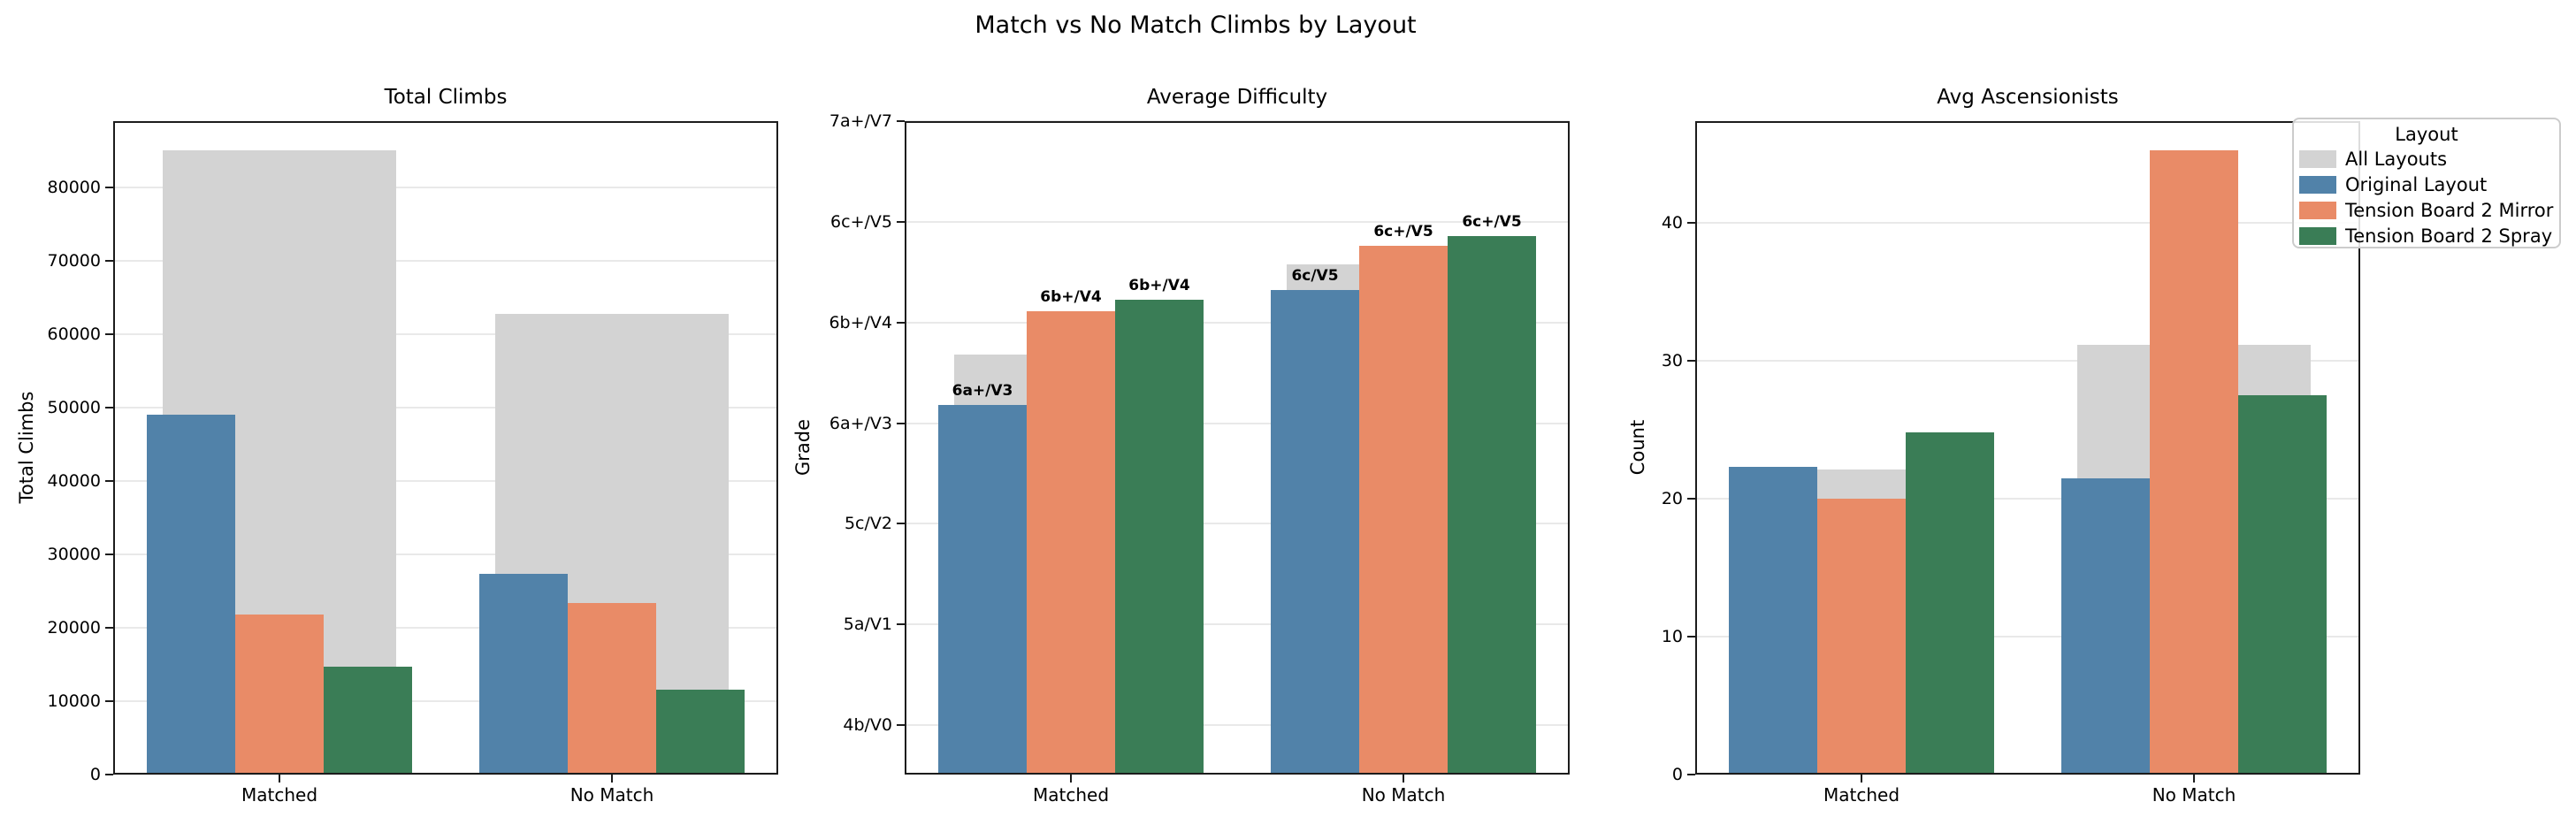  Describe the element at coordinates (861, 221) in the screenshot. I see `y-tick-label: 6c+/V5` at that location.